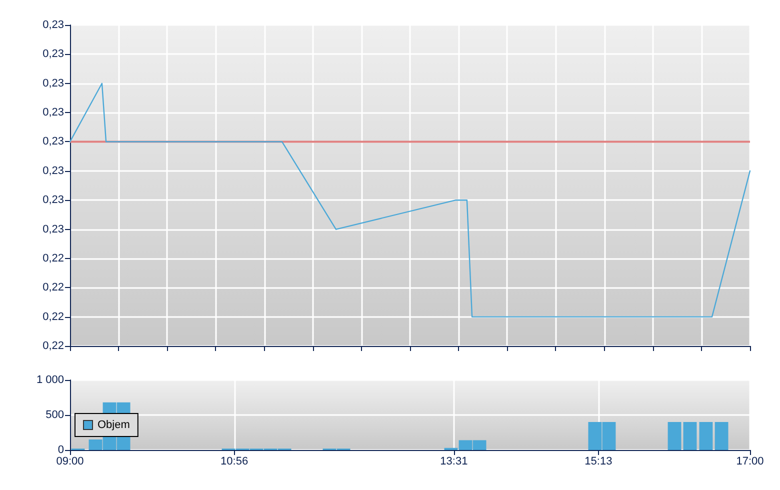  Describe the element at coordinates (50, 380) in the screenshot. I see `y-tick-label: 1 000` at that location.